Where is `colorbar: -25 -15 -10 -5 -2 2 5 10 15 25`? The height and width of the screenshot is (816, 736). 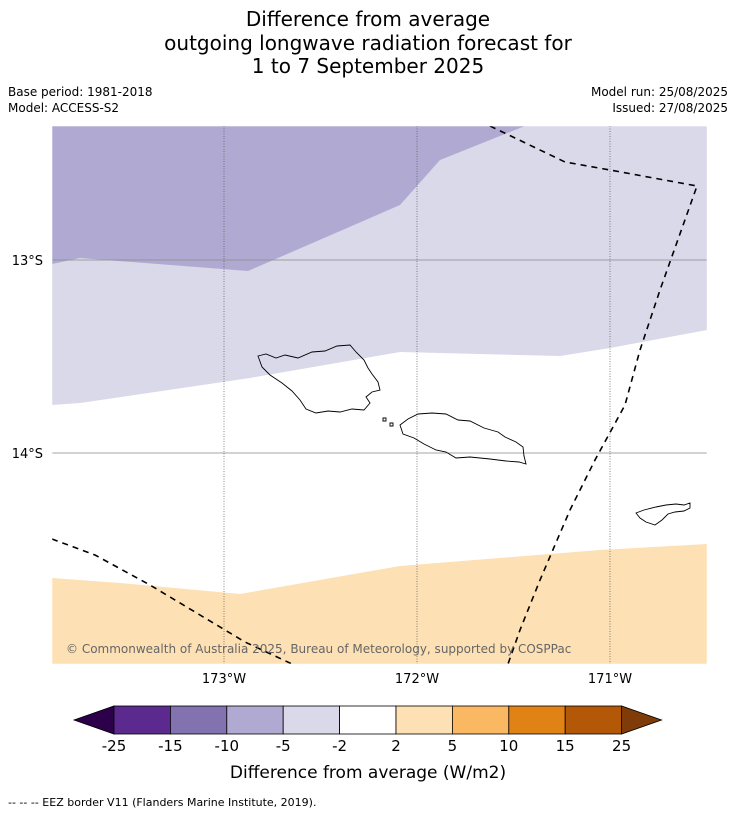 colorbar: -25 -15 -10 -5 -2 2 5 10 15 25 is located at coordinates (367, 730).